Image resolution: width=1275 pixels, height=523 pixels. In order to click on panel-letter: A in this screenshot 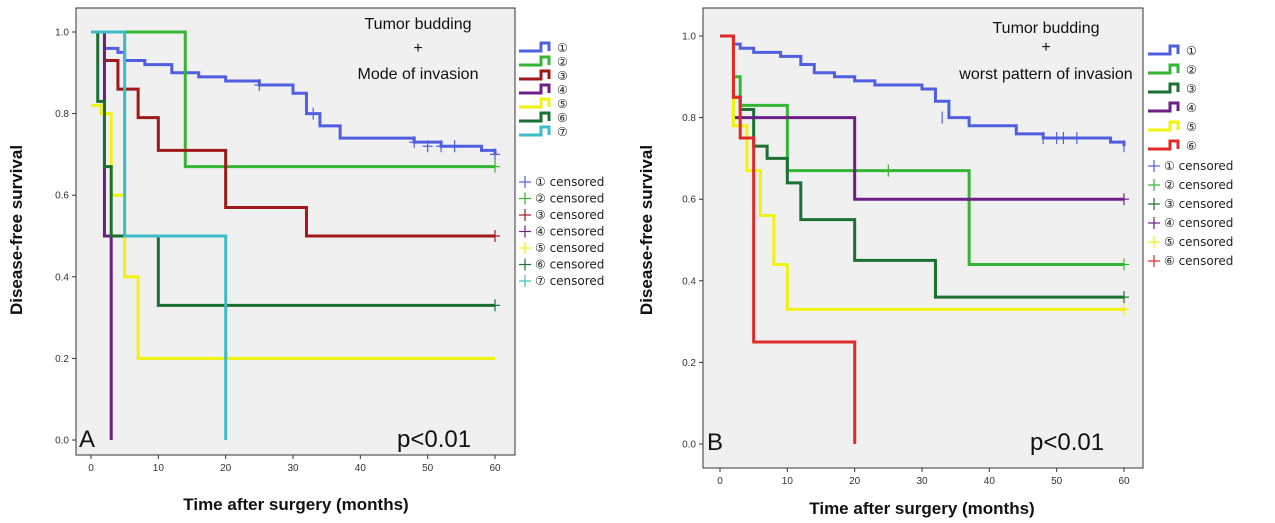, I will do `click(87, 439)`.